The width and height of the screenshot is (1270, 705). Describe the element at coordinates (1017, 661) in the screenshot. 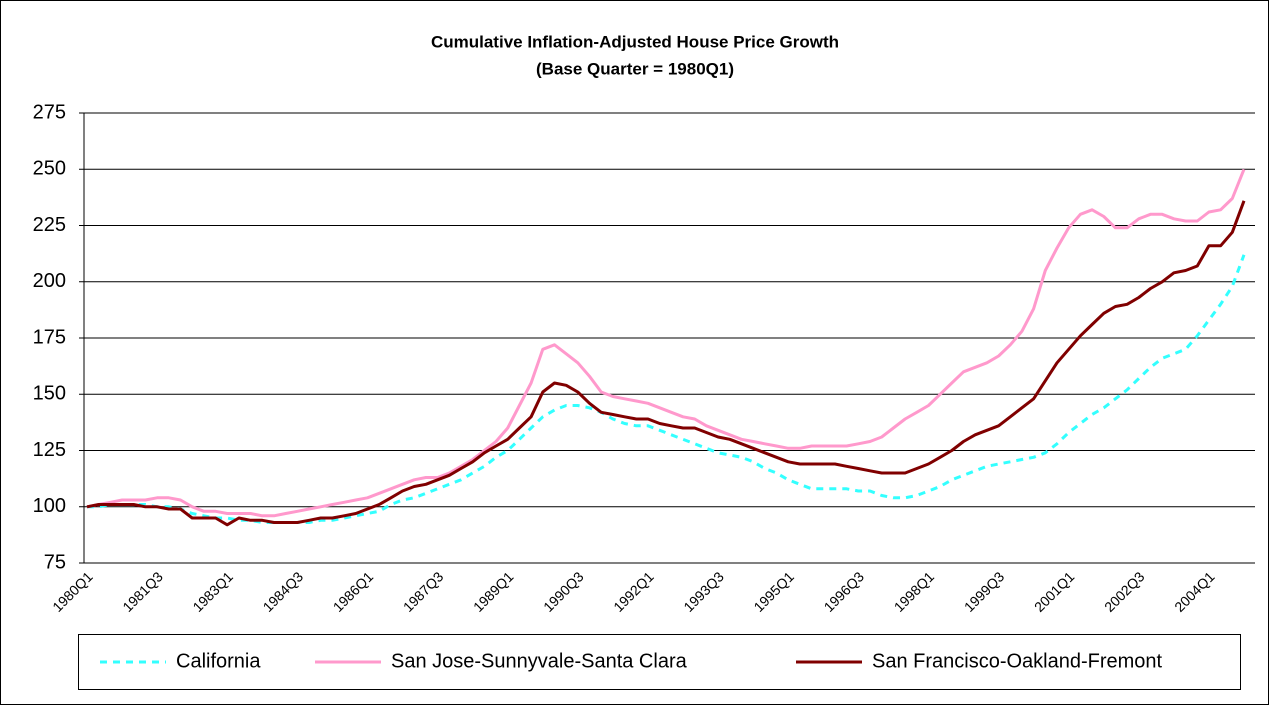

I see `legend-label: San Francisco-Oakland-Fremont` at that location.